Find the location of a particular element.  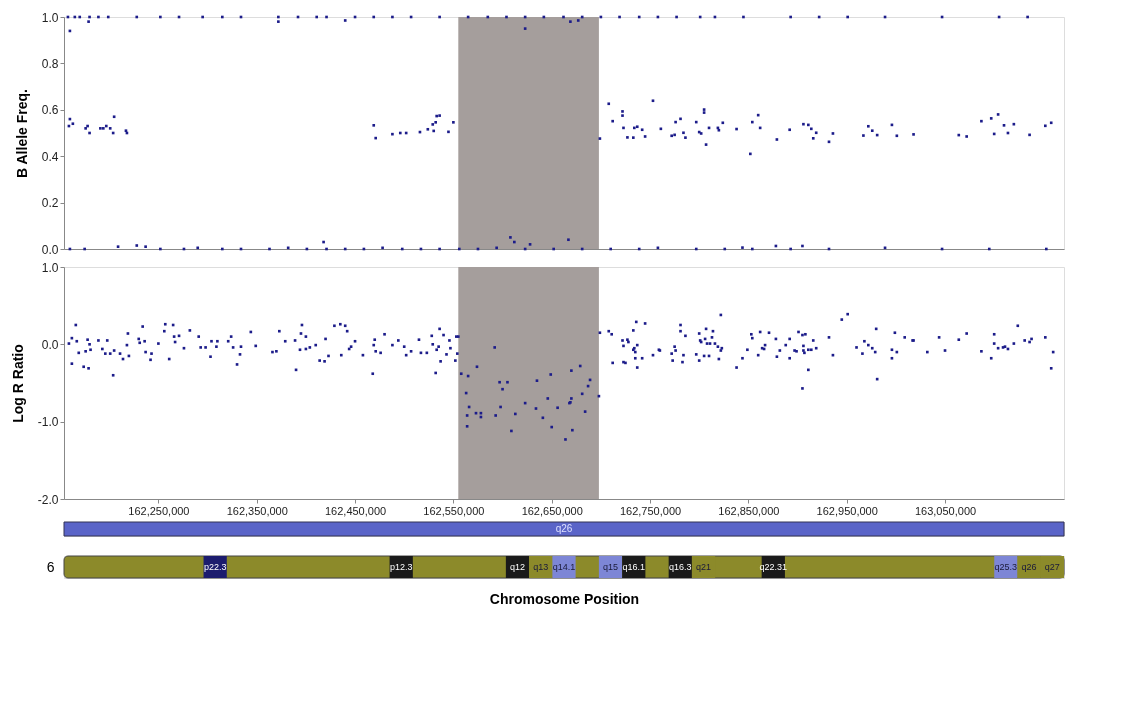

text: 6 is located at coordinates (50, 566).